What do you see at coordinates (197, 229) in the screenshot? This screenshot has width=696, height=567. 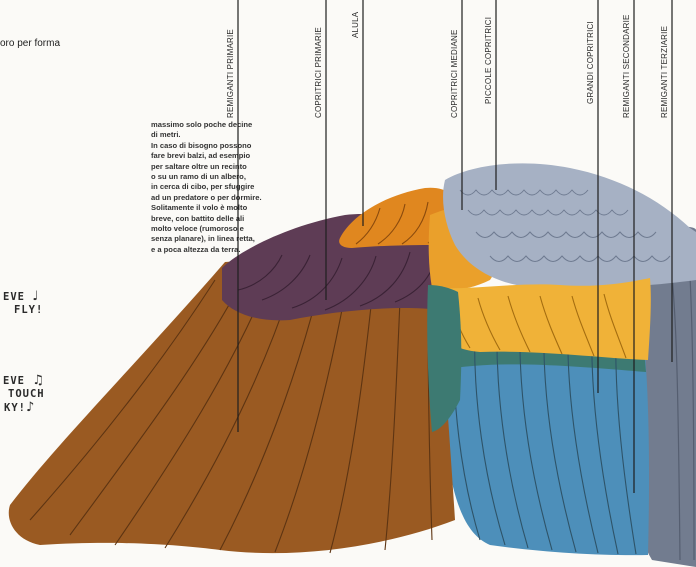 I see `paragraph-line: molto veloce (rumoroso e` at bounding box center [197, 229].